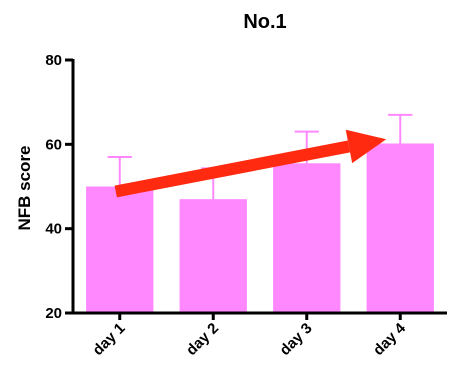  Describe the element at coordinates (390, 339) in the screenshot. I see `x-tick-label-day-4: day 4` at that location.